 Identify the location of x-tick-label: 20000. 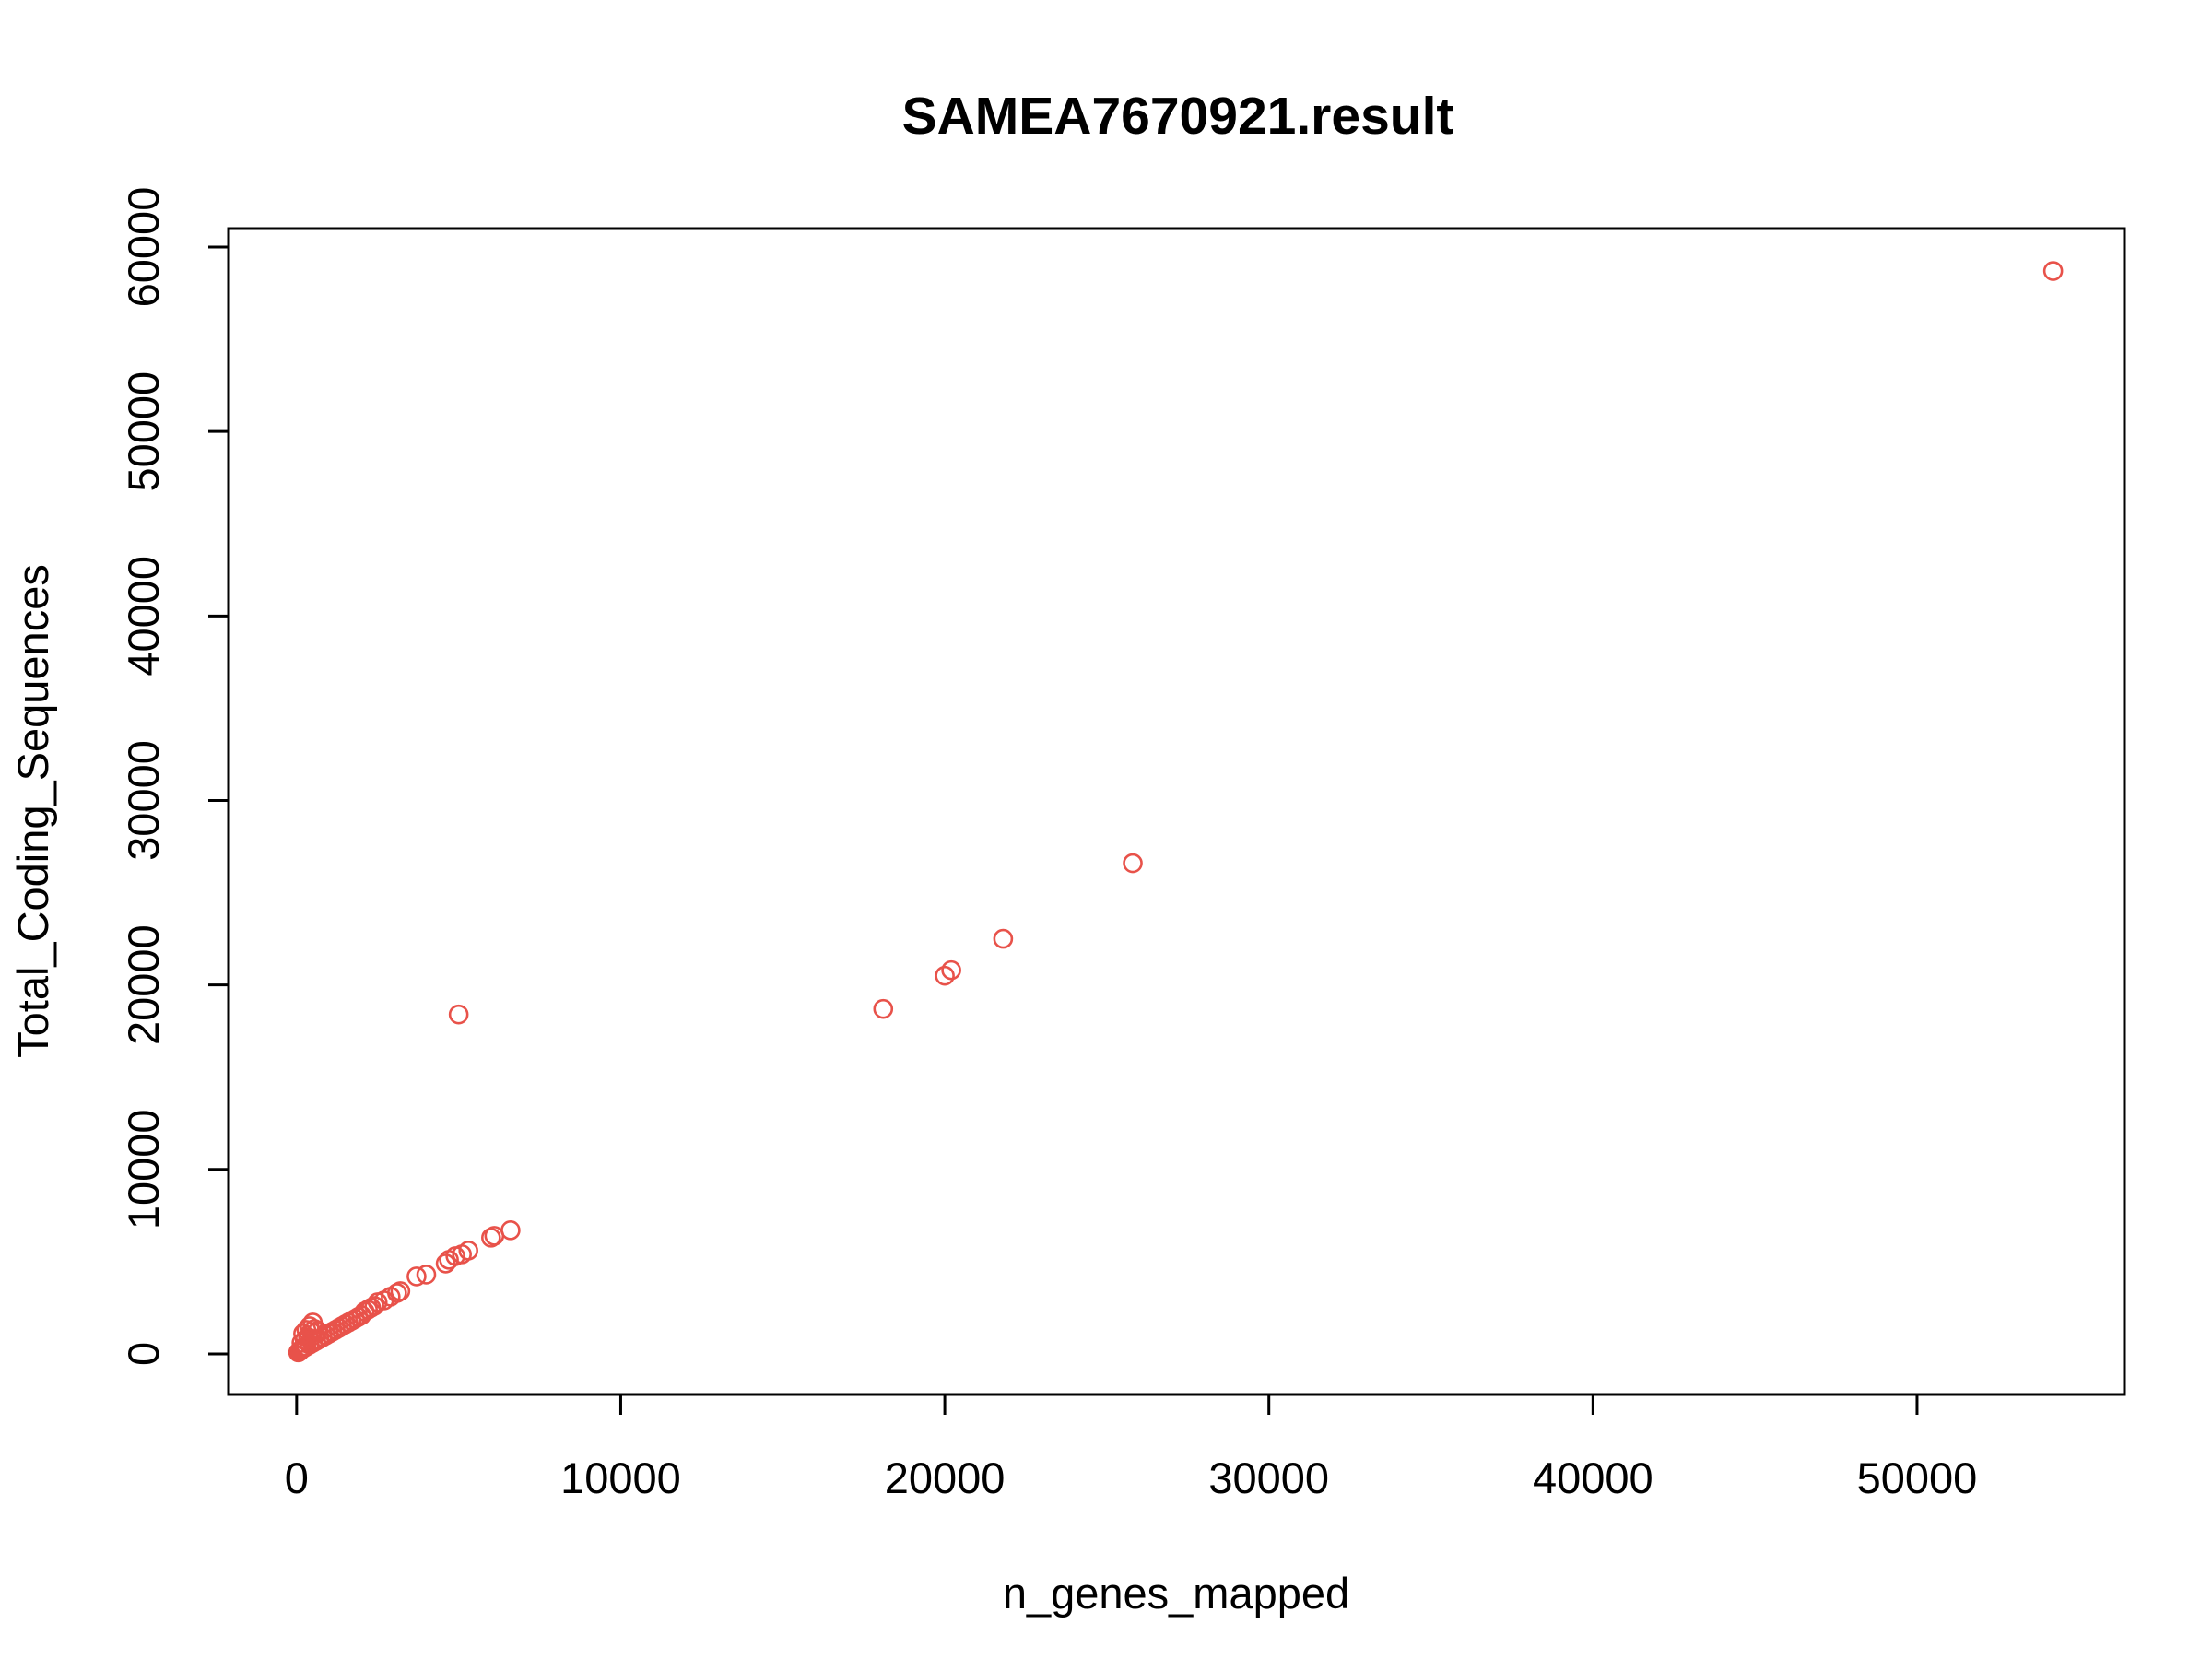
(945, 1477).